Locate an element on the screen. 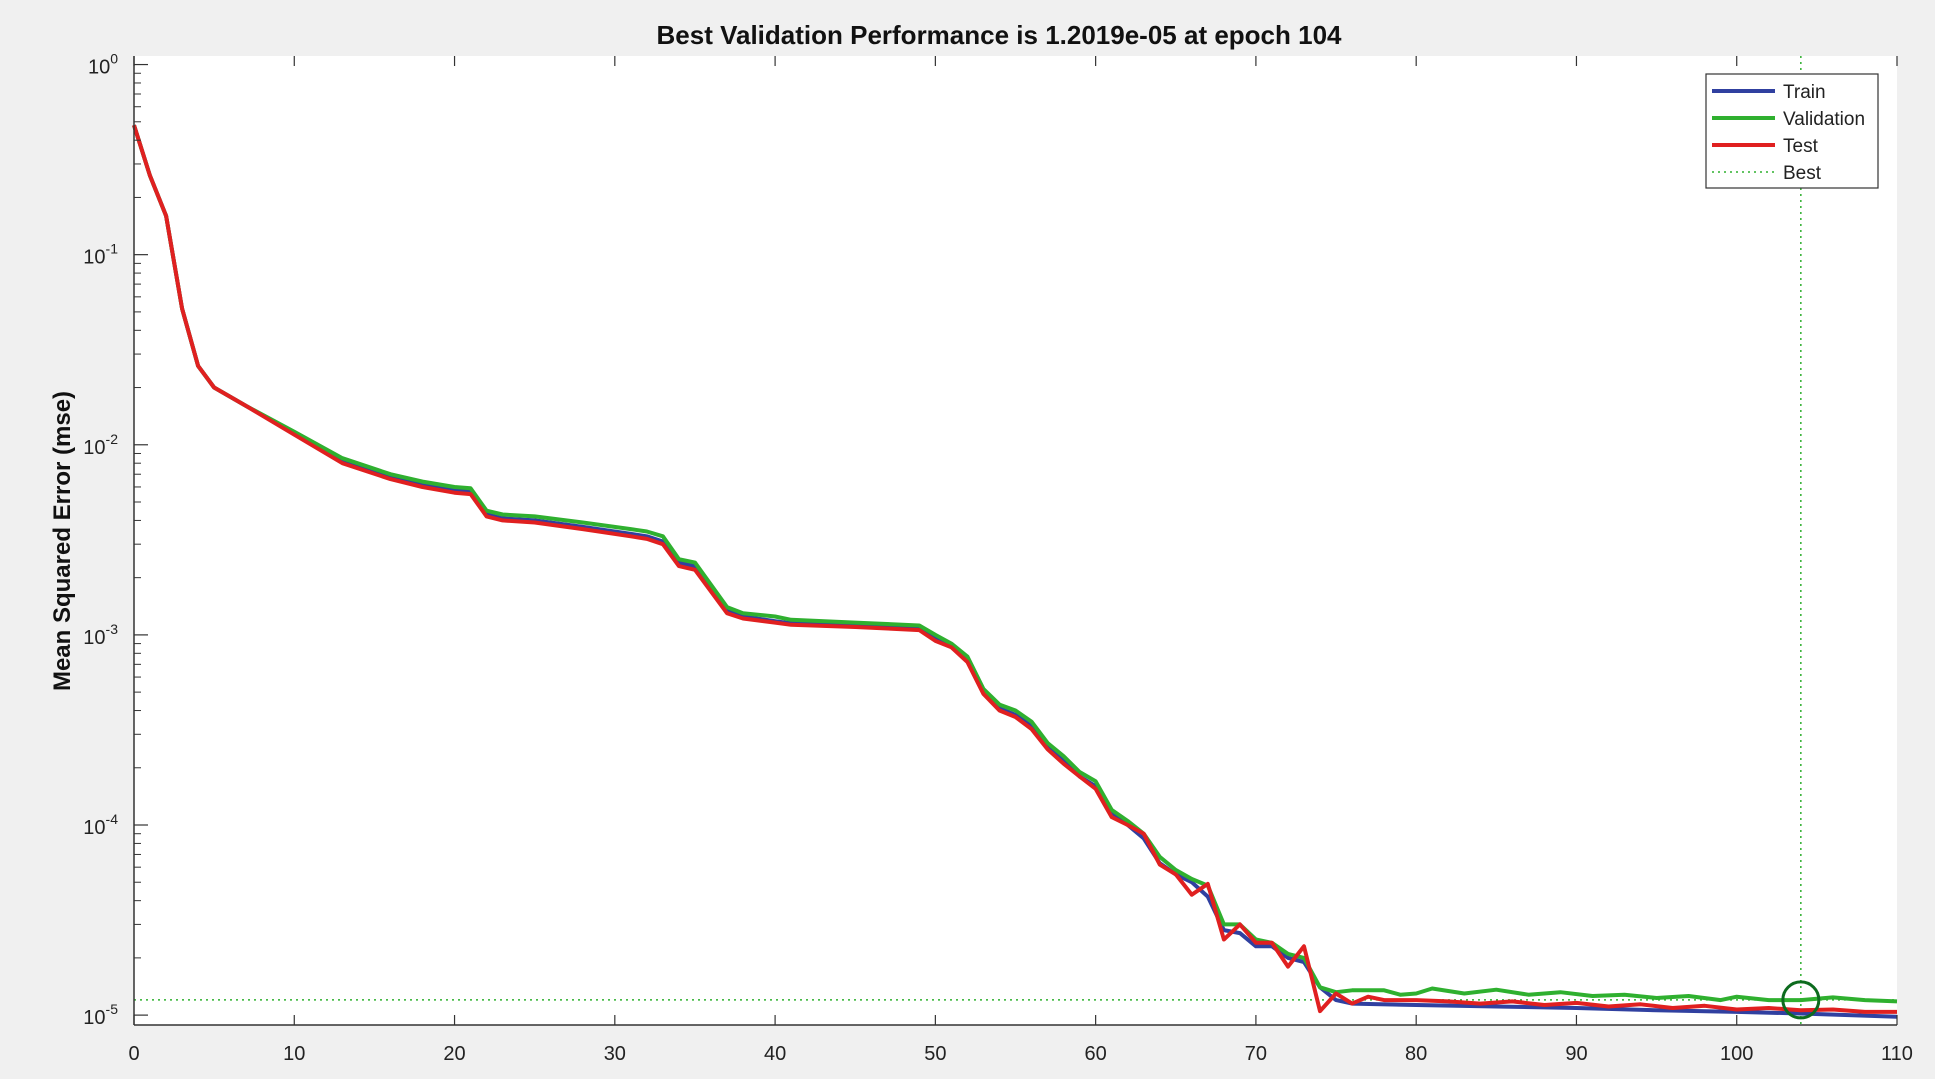 This screenshot has width=1935, height=1079. legend-label-best: Best is located at coordinates (1802, 173).